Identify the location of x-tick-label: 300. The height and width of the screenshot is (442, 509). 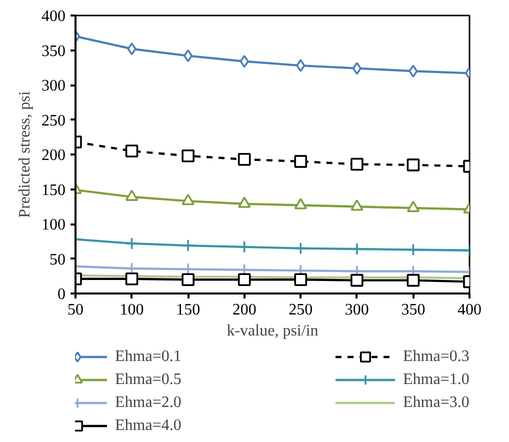
(356, 310).